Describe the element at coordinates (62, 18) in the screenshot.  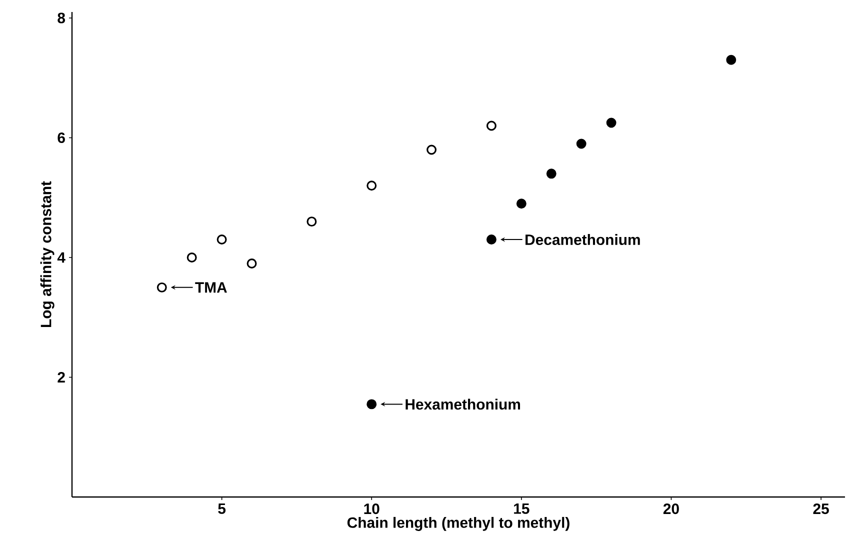
I see `y-tick-label: 8` at that location.